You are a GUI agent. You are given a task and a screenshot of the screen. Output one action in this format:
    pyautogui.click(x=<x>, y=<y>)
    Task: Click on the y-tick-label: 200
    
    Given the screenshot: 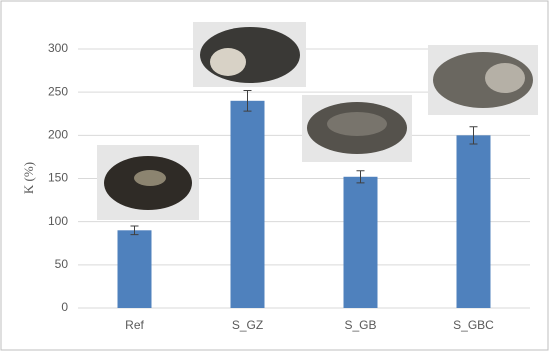 What is the action you would take?
    pyautogui.click(x=58, y=135)
    